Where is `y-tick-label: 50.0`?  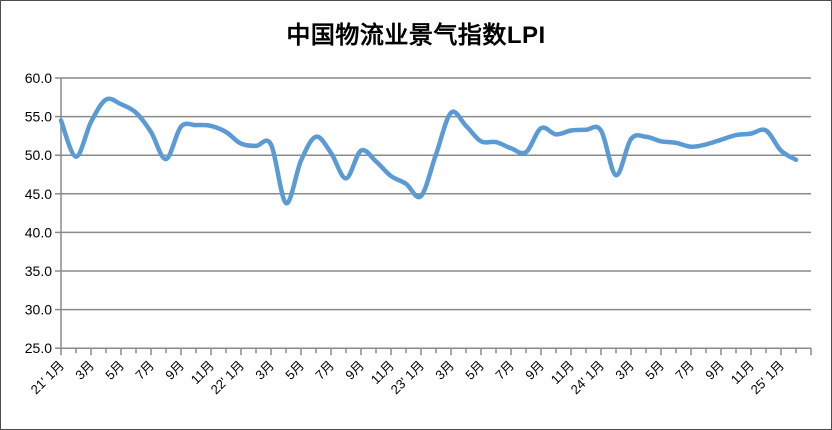 y-tick-label: 50.0 is located at coordinates (38, 155).